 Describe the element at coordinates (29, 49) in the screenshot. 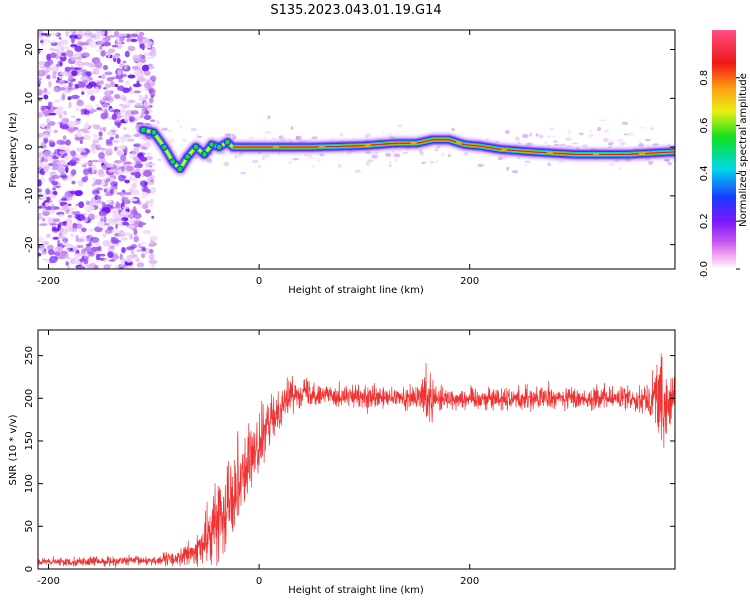

I see `y-tick-label: 20` at that location.